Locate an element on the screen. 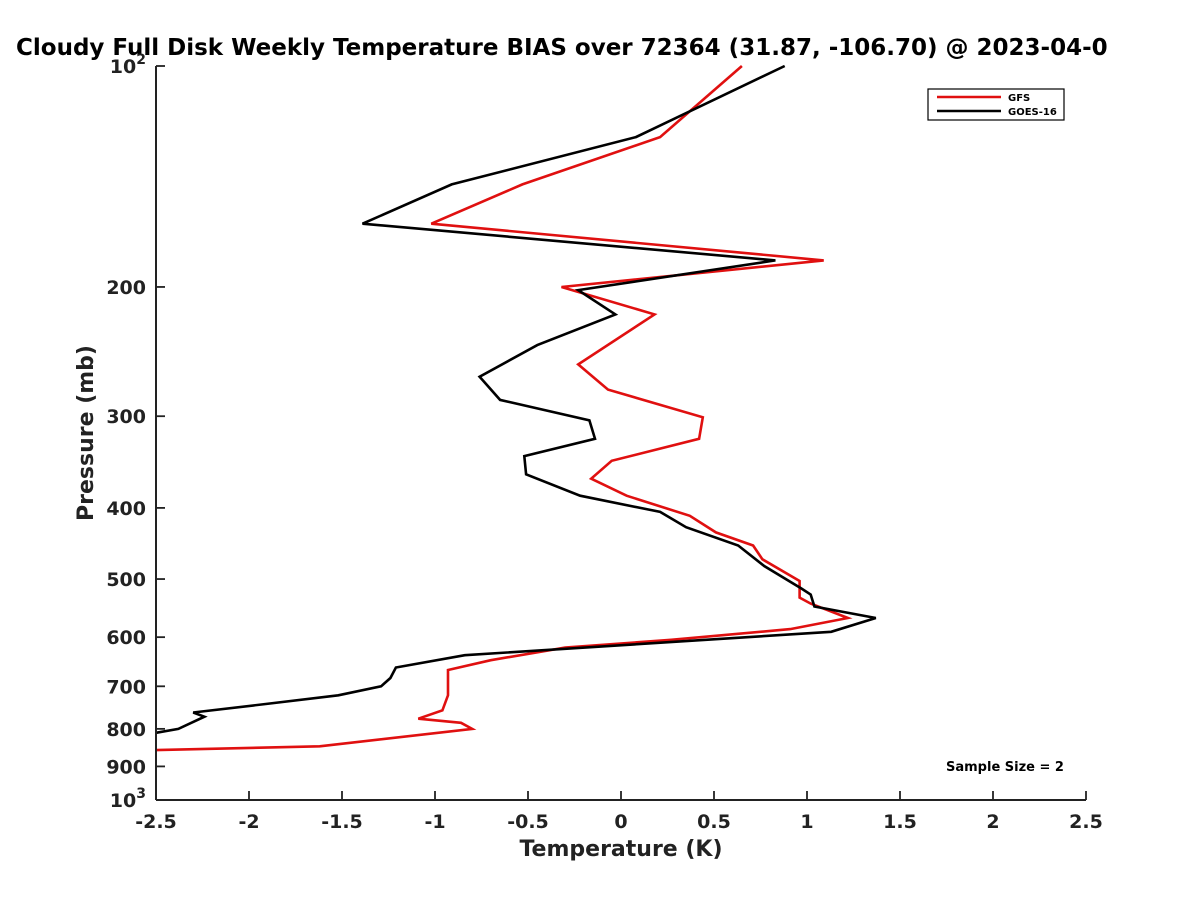 This screenshot has height=900, width=1200. y-ticks: 10² 200 300 400 500 600 700 800 900 10³ is located at coordinates (135, 432).